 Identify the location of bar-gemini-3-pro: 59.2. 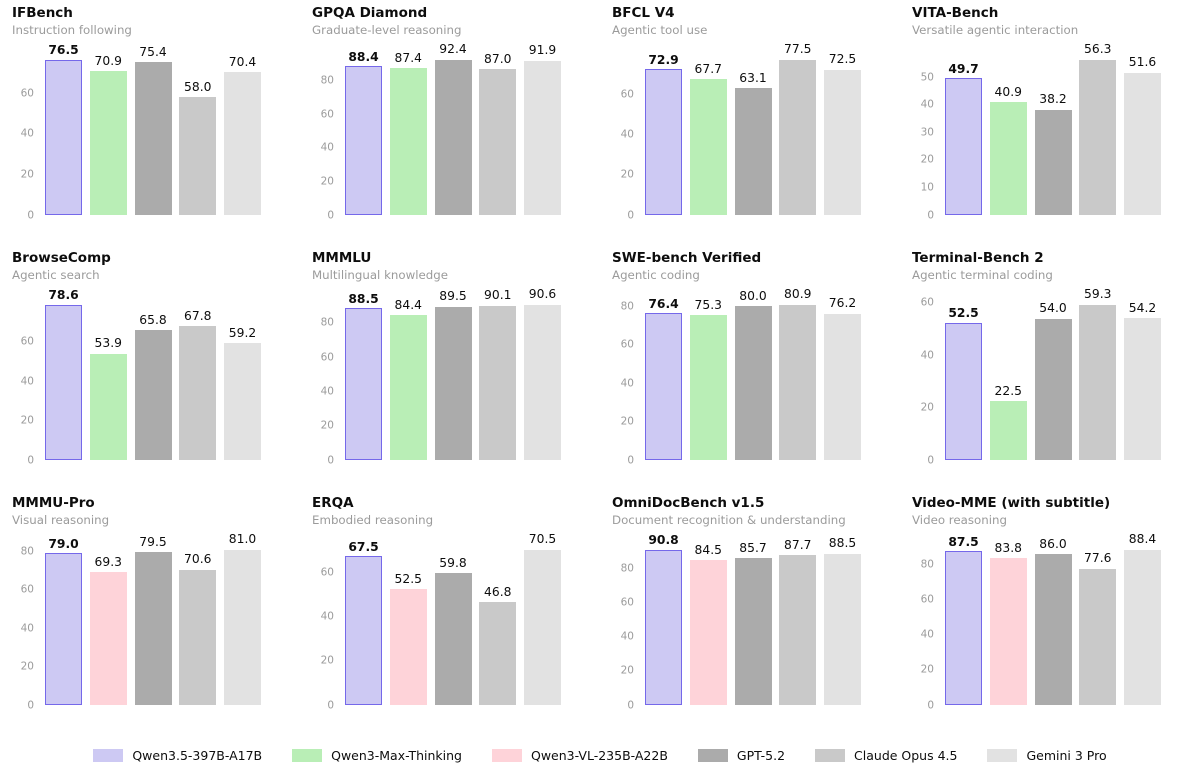
(242, 393).